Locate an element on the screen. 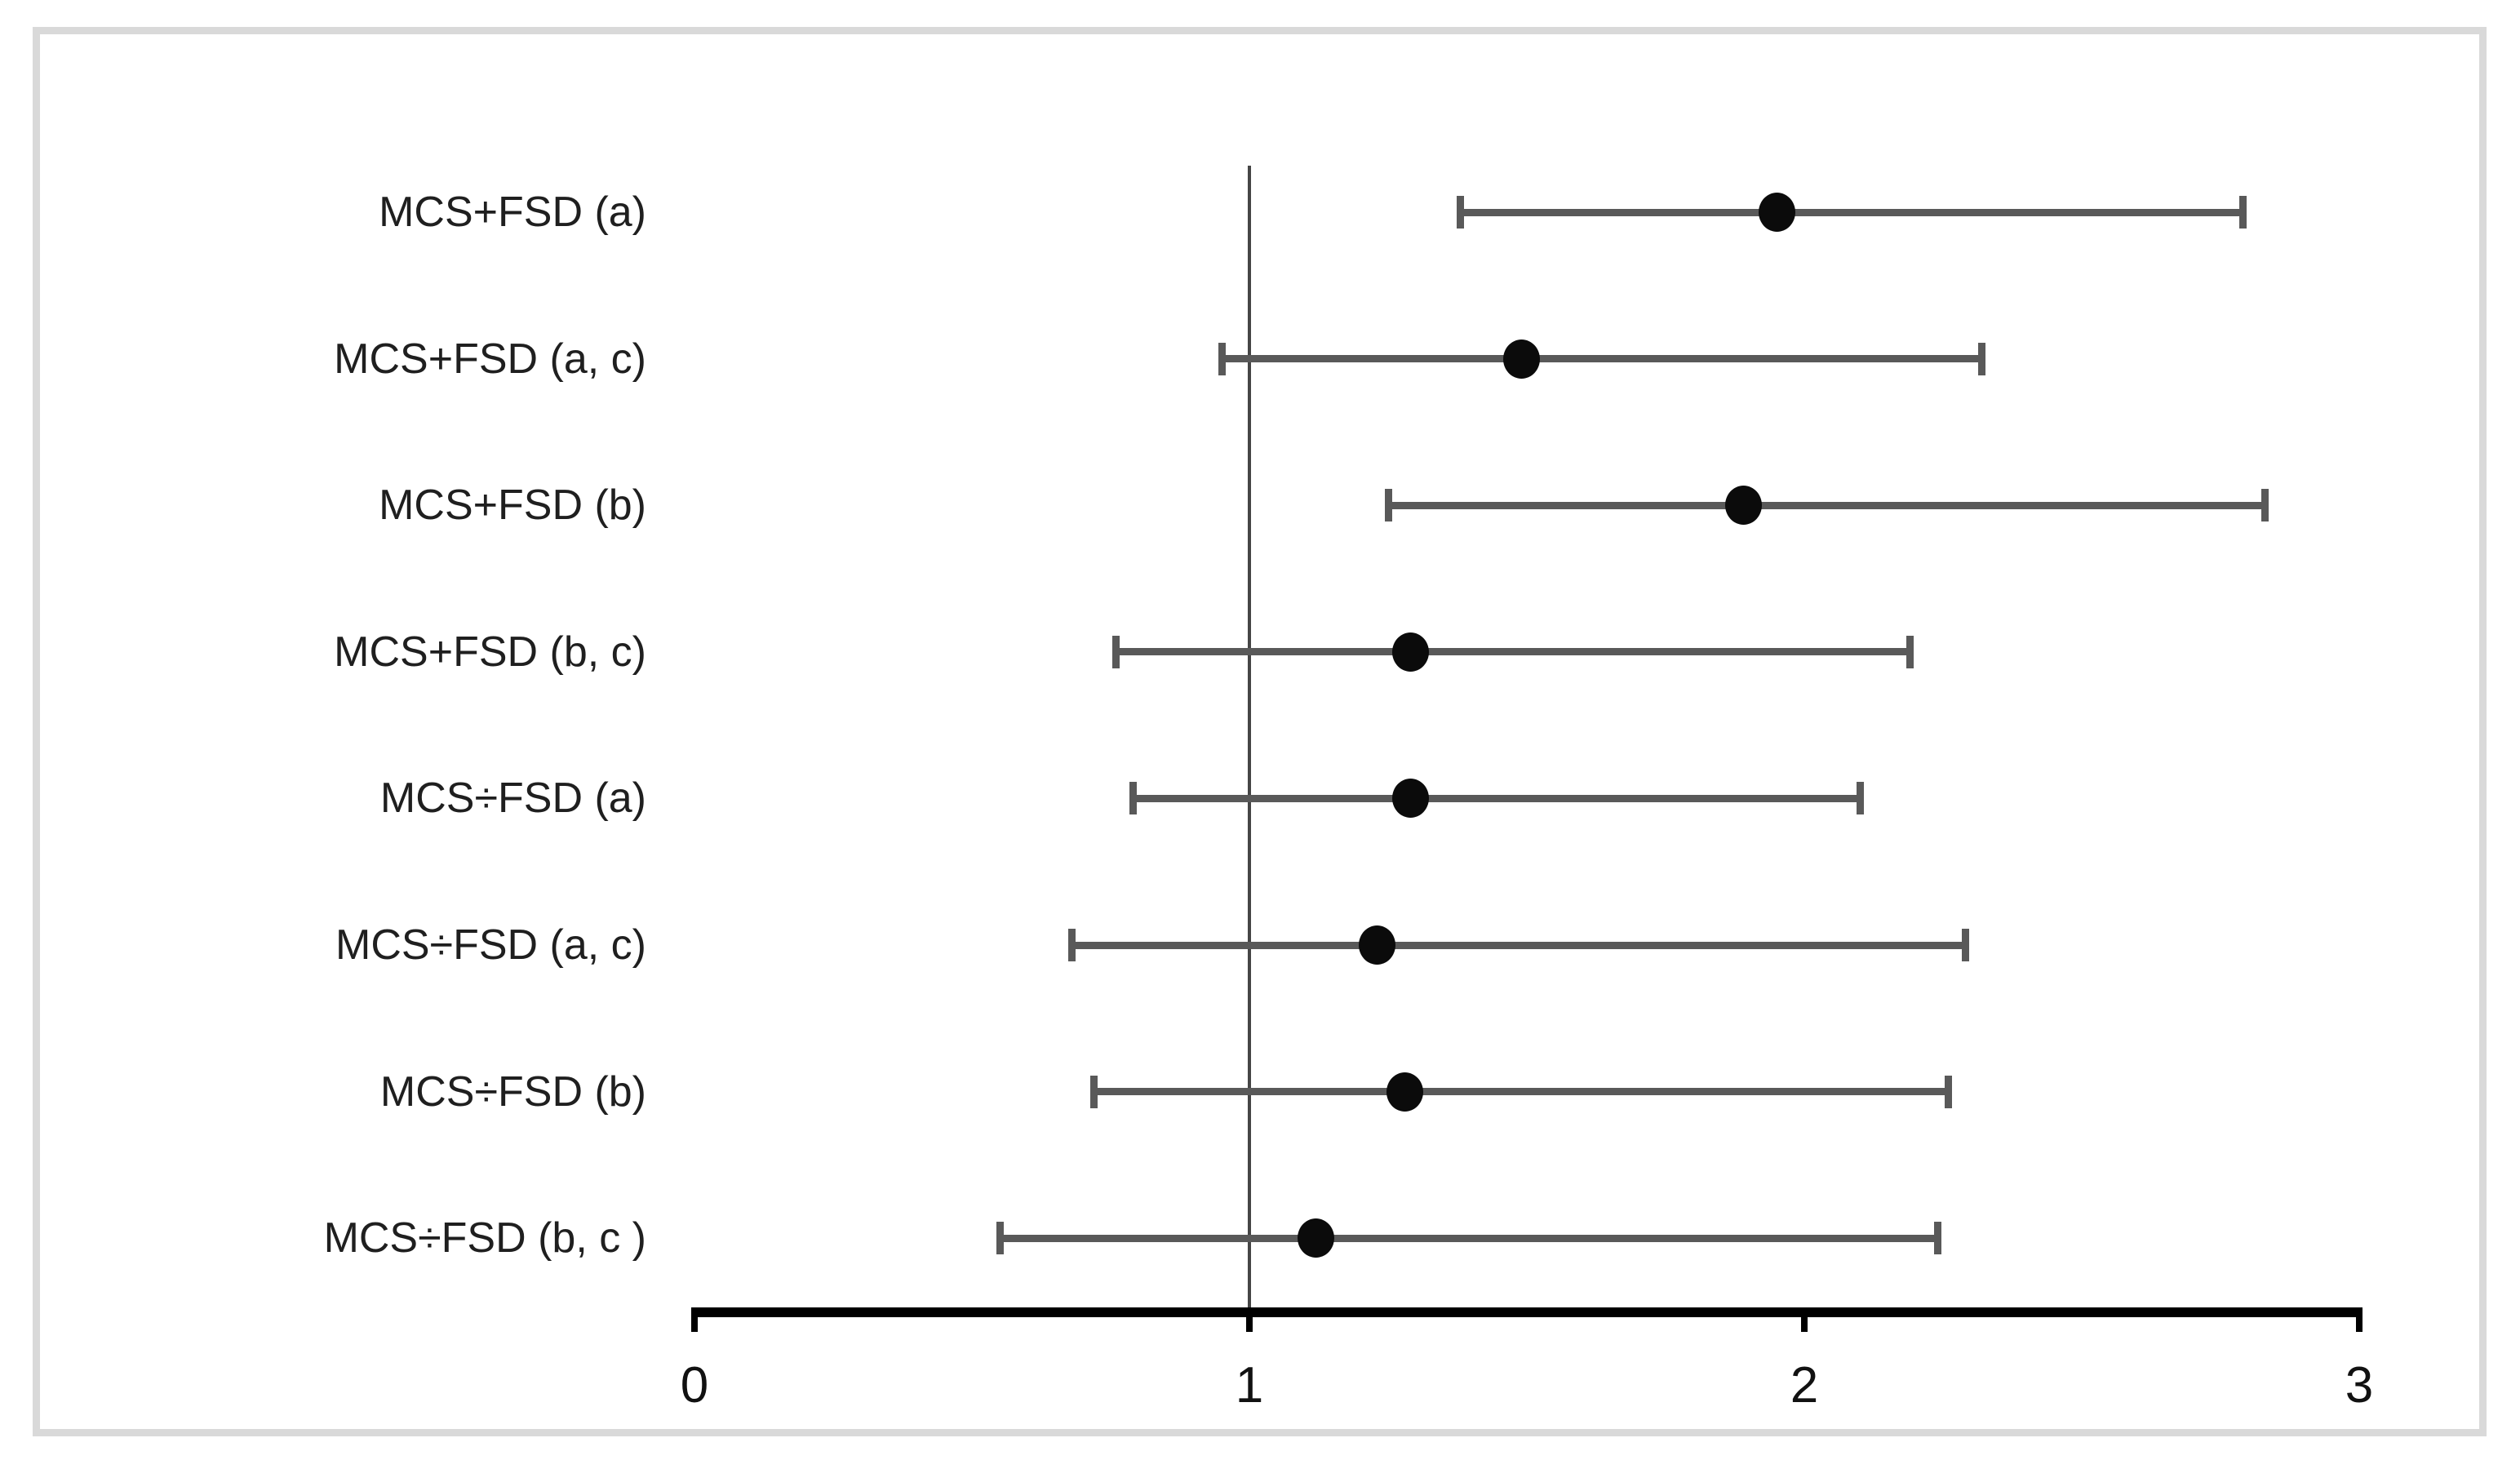 Image resolution: width=2520 pixels, height=1469 pixels. row-label: MCS+FSD (b) is located at coordinates (512, 506).